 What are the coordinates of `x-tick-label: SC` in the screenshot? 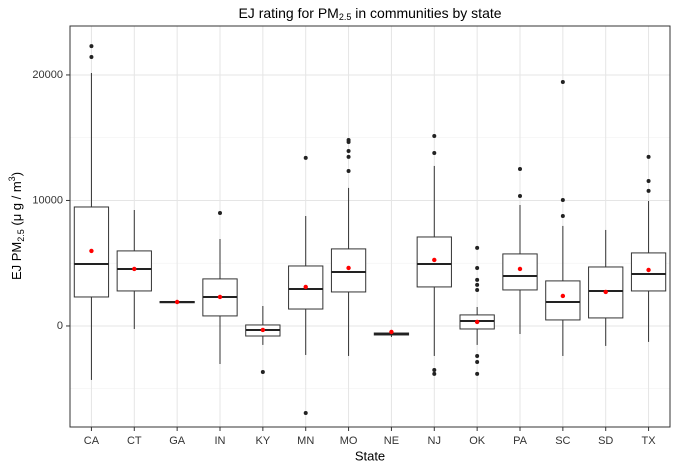 It's located at (562, 441).